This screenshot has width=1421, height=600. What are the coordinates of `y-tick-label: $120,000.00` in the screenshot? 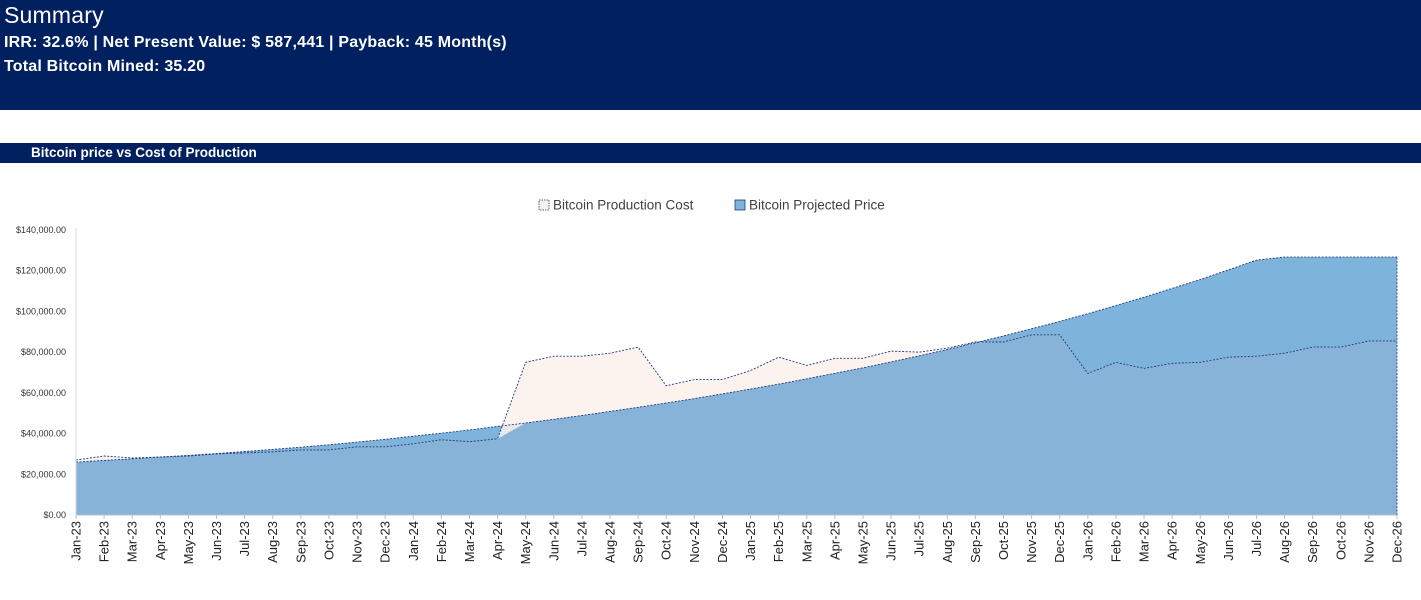 It's located at (41, 271).